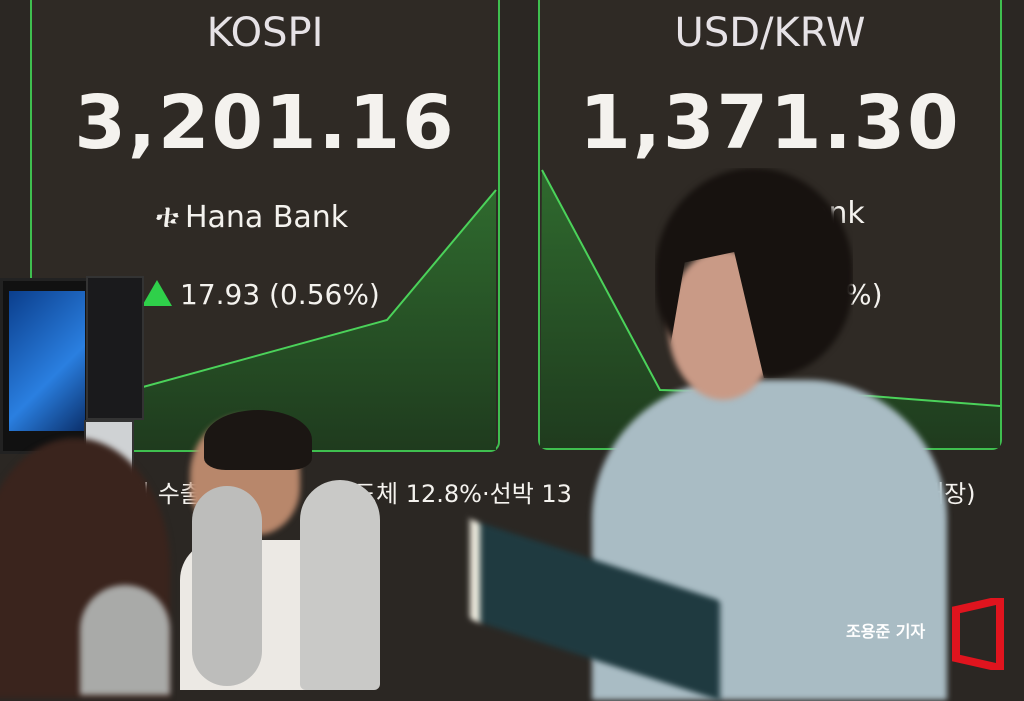  I want to click on hair, so click(258, 440).